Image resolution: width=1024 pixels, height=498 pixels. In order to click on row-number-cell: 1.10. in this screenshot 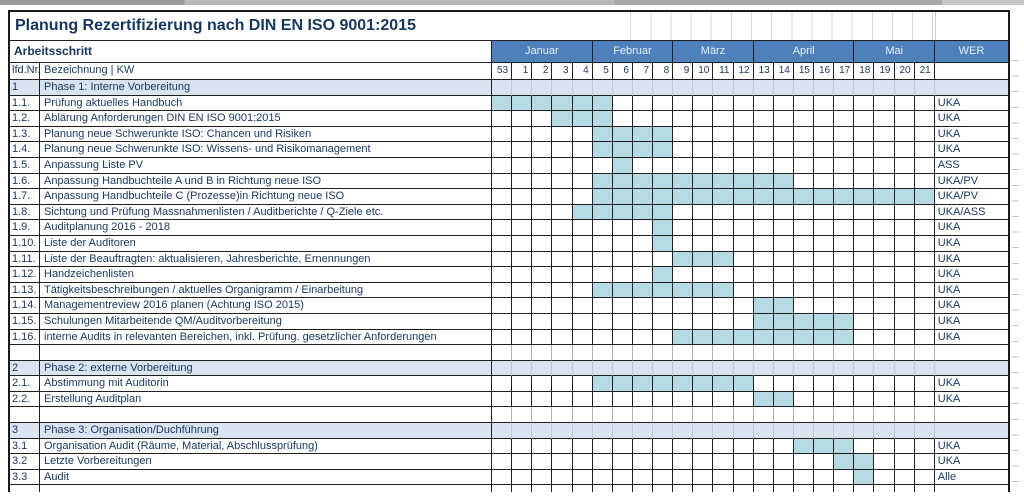, I will do `click(25, 243)`.